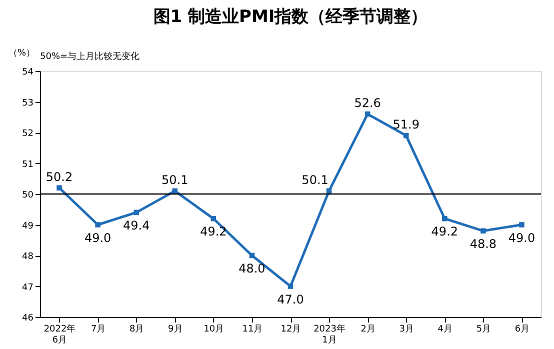 The height and width of the screenshot is (349, 554). Describe the element at coordinates (291, 329) in the screenshot. I see `x-tick-label: 12月` at that location.